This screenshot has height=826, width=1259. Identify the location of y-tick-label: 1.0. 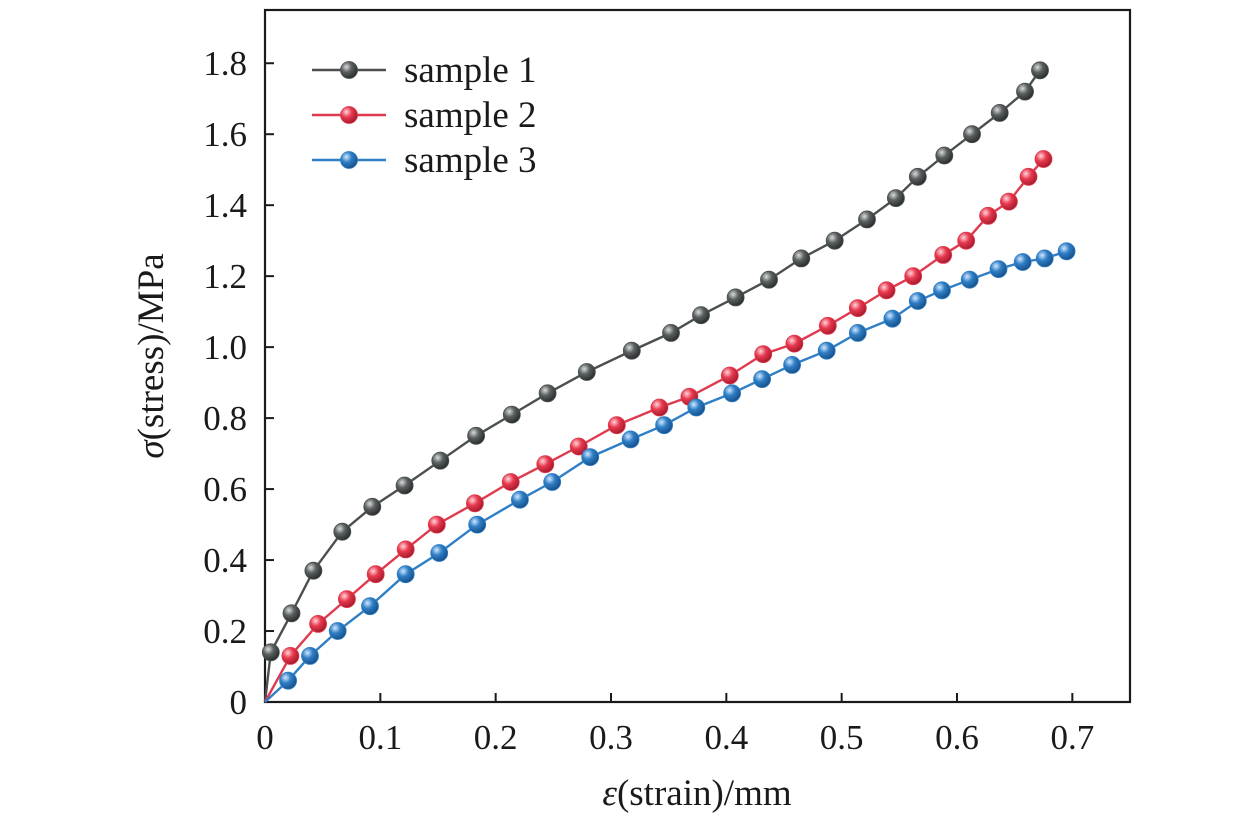
(225, 347).